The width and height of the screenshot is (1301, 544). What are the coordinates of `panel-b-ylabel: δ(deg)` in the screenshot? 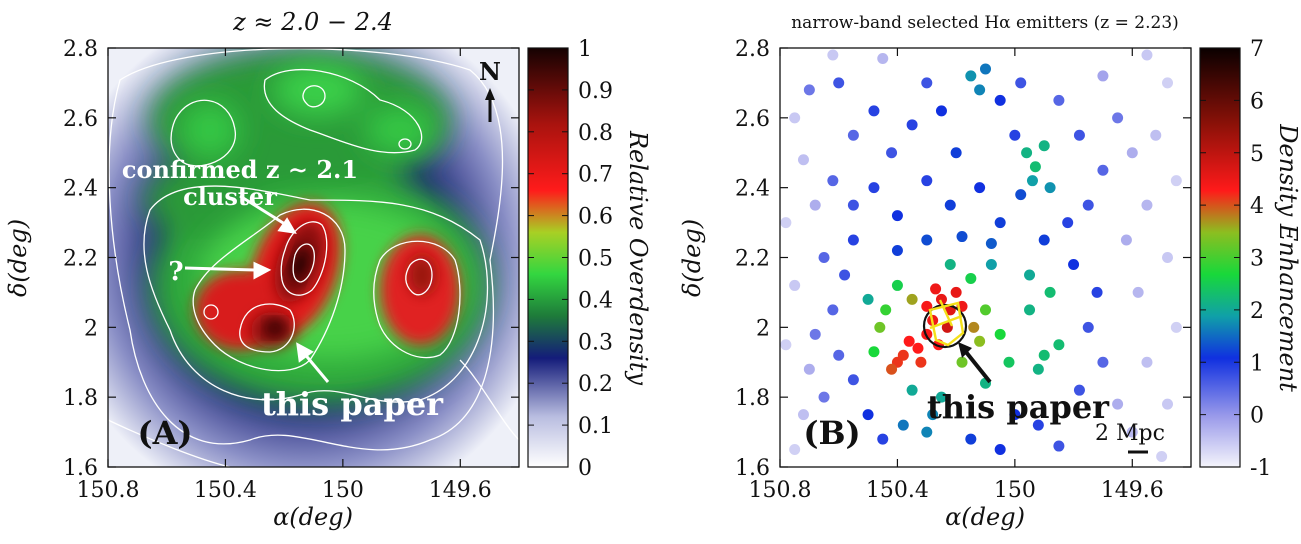 It's located at (692, 258).